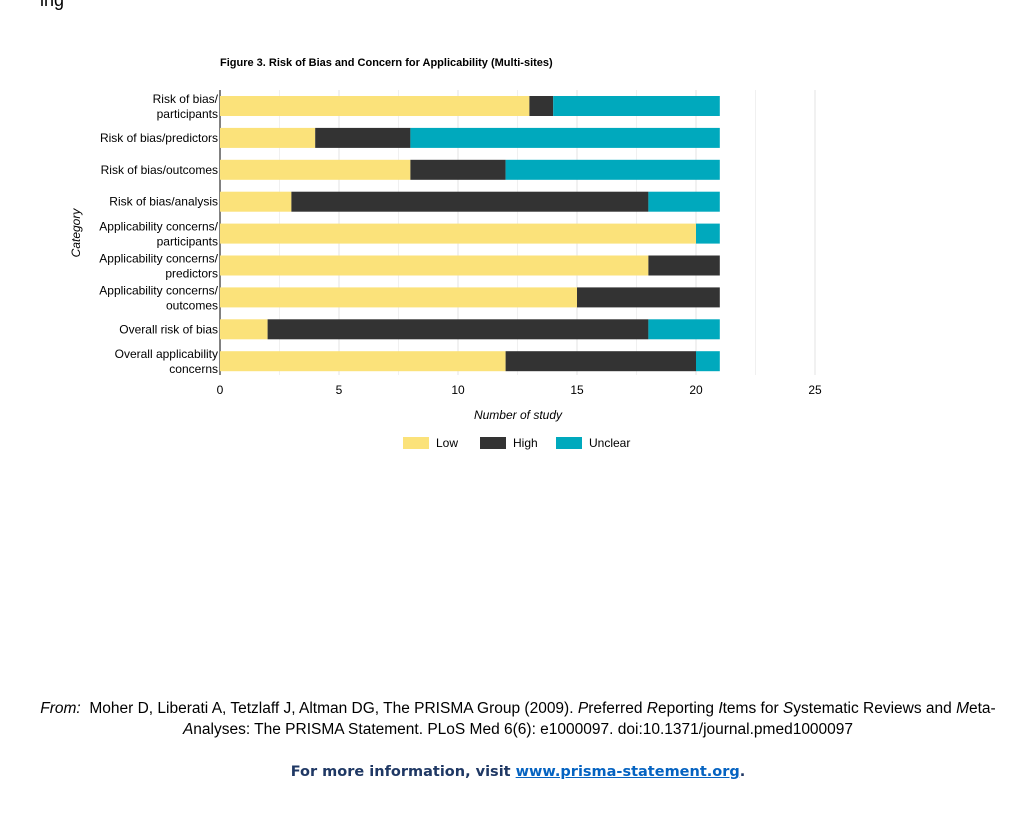 This screenshot has height=814, width=1036. Describe the element at coordinates (962, 708) in the screenshot. I see `citation-m: M` at that location.